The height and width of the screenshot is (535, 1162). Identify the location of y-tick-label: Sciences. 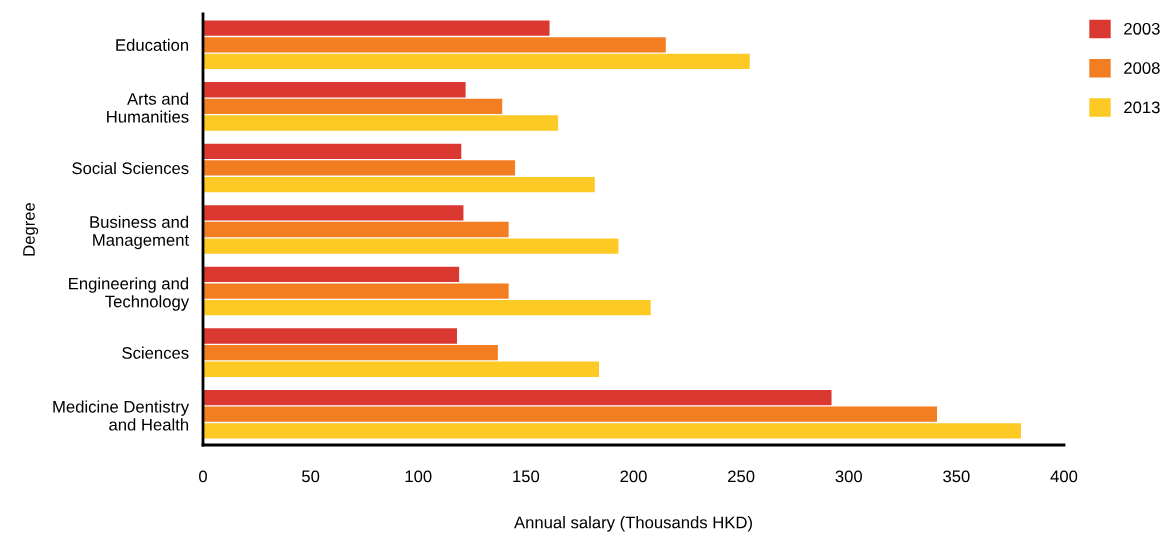
(155, 352).